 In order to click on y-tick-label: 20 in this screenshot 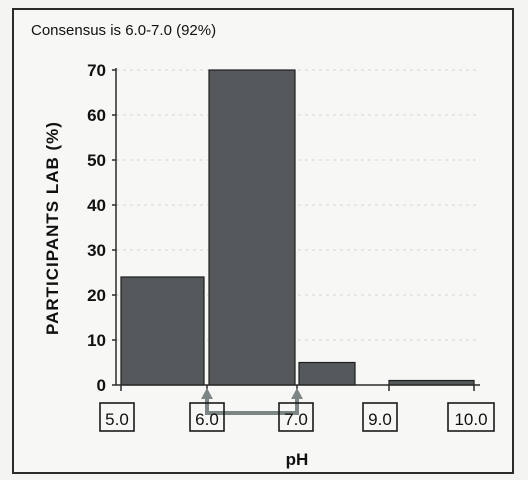, I will do `click(96, 295)`.